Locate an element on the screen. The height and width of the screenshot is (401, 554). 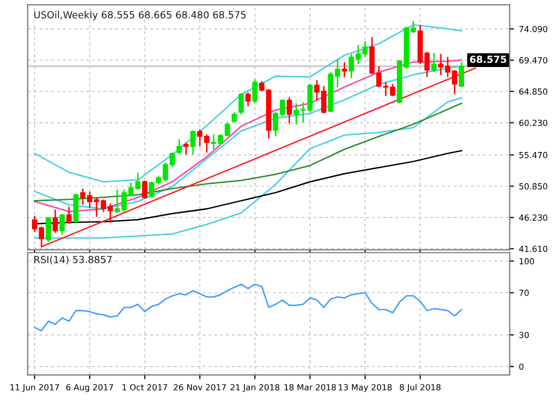
y-tick-label: 0 is located at coordinates (521, 366).